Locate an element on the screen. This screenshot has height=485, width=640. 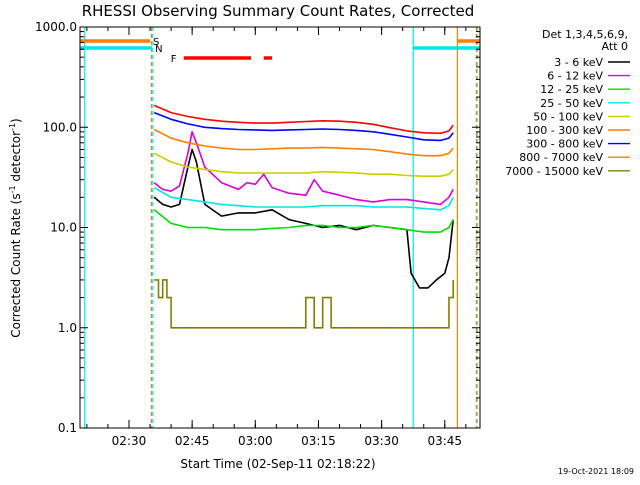
flag-label-night: N is located at coordinates (158, 49).